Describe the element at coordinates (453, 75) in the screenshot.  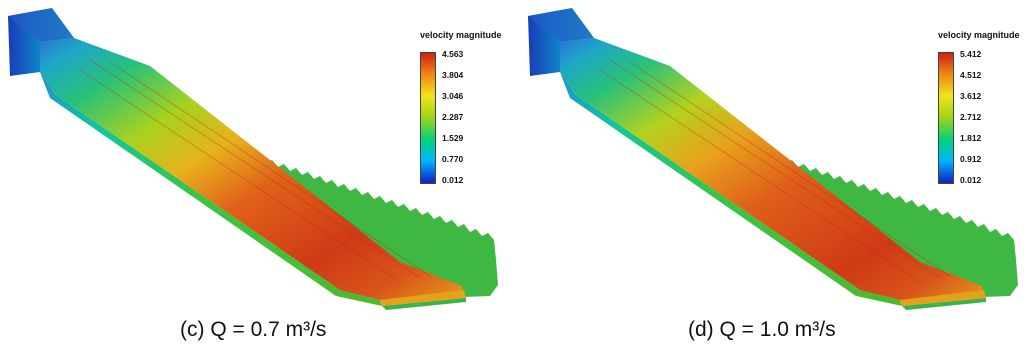
I see `legend-tick: 3.804` at that location.